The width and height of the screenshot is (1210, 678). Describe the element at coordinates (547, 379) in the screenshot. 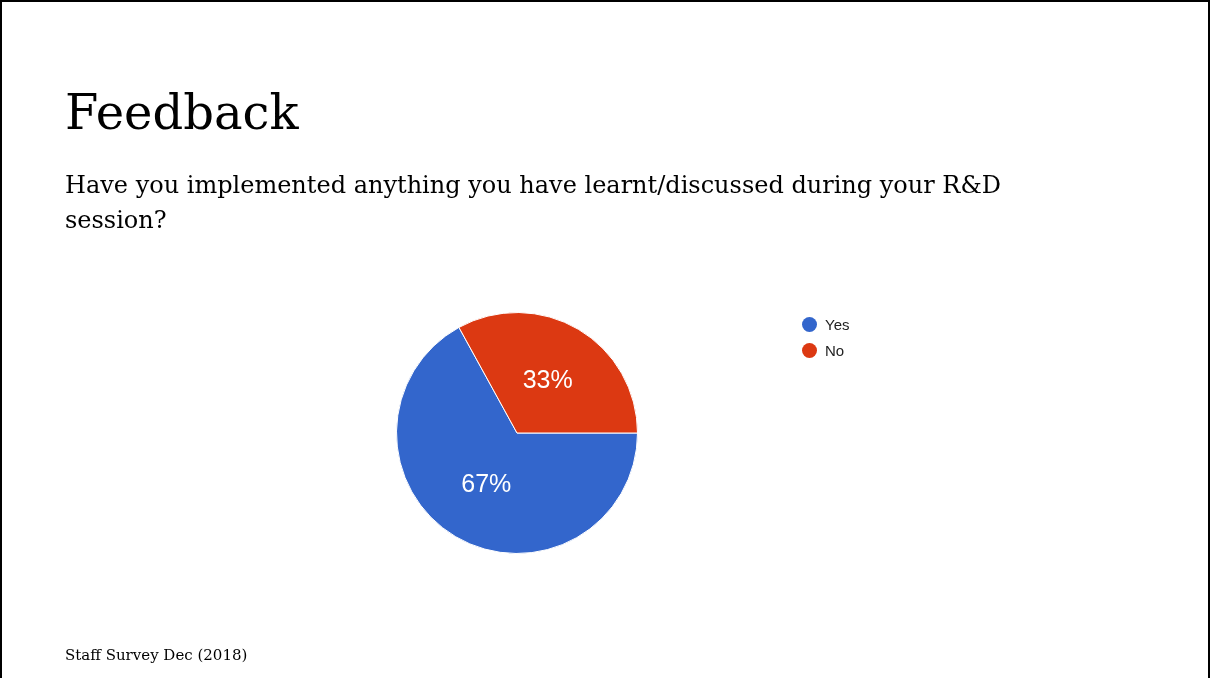

I see `data-label: 33%` at that location.